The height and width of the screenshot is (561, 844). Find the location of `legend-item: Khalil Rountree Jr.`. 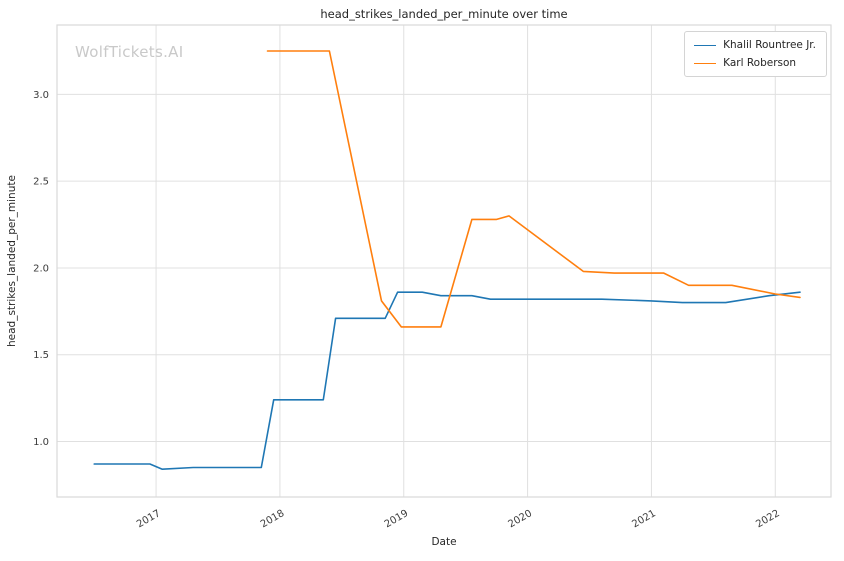

legend-item: Khalil Rountree Jr. is located at coordinates (755, 45).